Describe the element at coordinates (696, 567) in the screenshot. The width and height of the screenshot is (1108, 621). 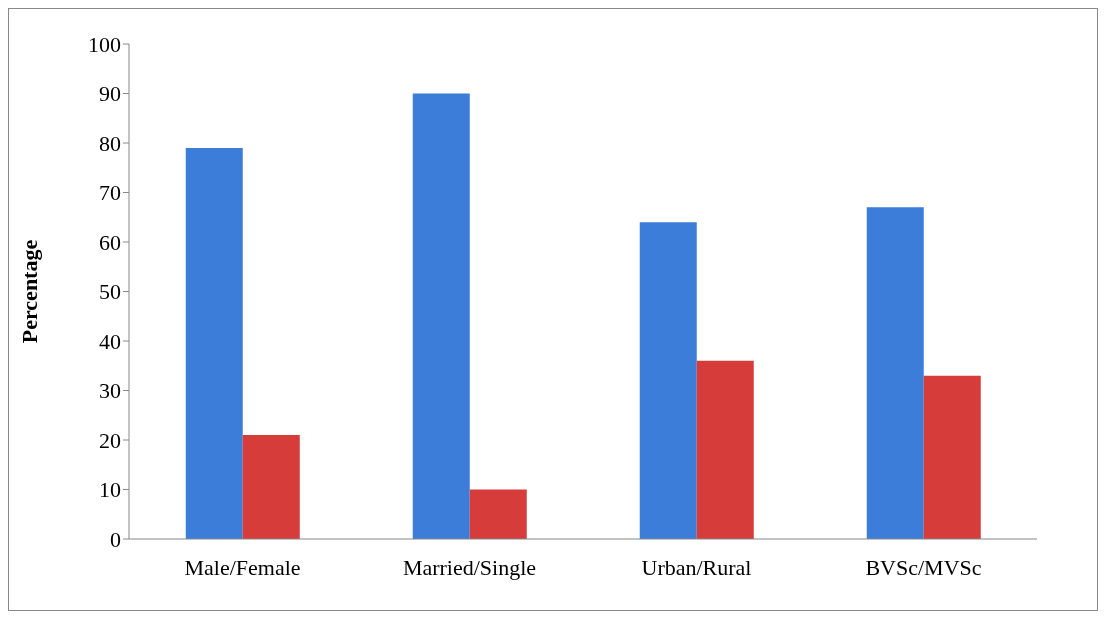
I see `x-tick-label: Urban/Rural` at that location.